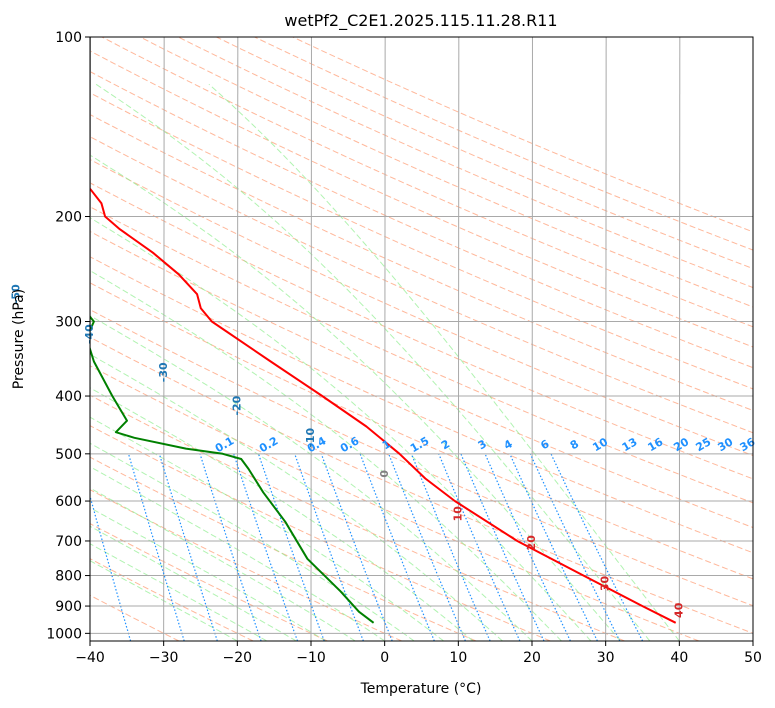 This screenshot has width=775, height=708. What do you see at coordinates (16, 294) in the screenshot?
I see `isotherm-label: -50` at bounding box center [16, 294].